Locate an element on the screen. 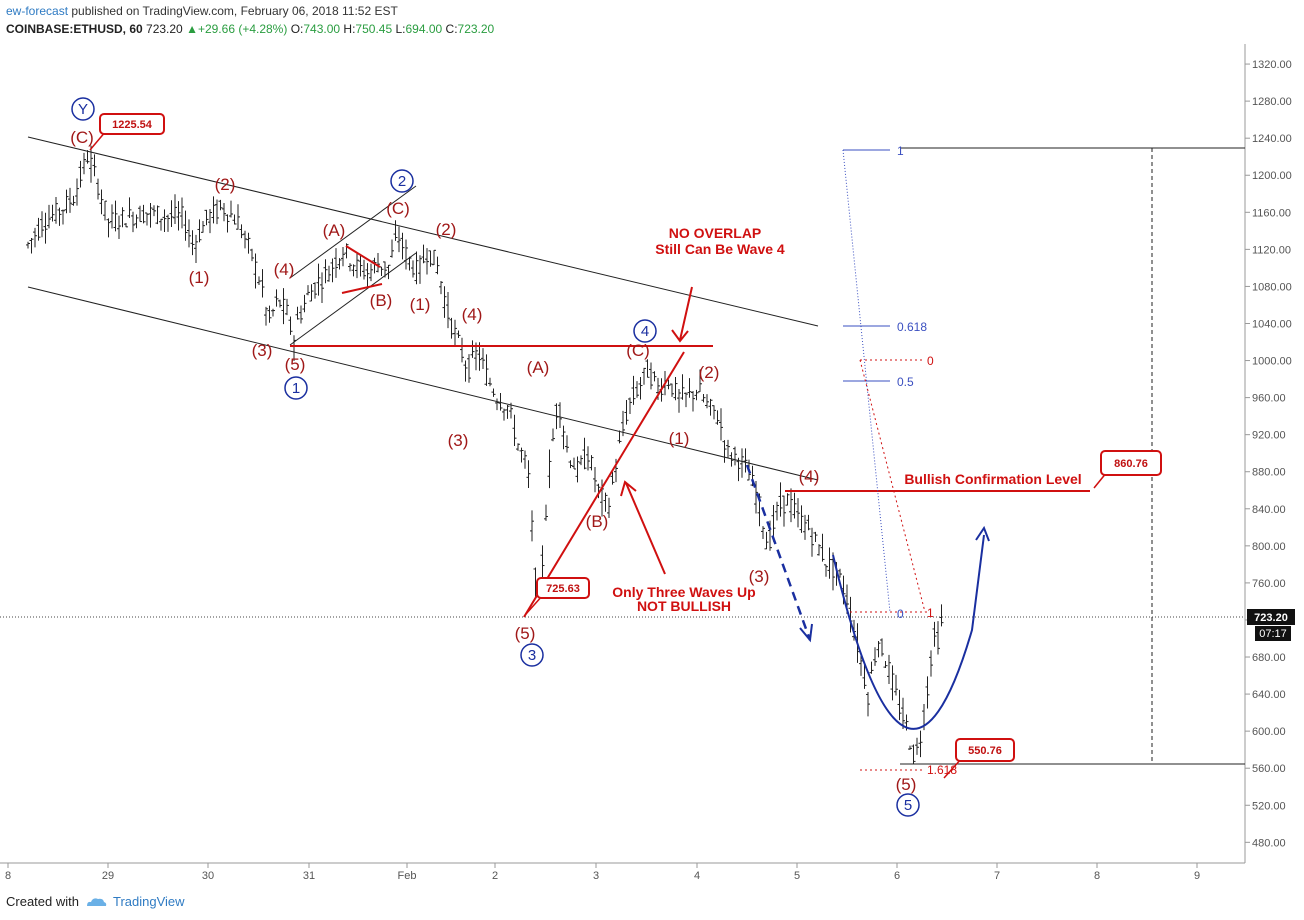  blue-dashed-arrow-head is located at coordinates (806, 633).